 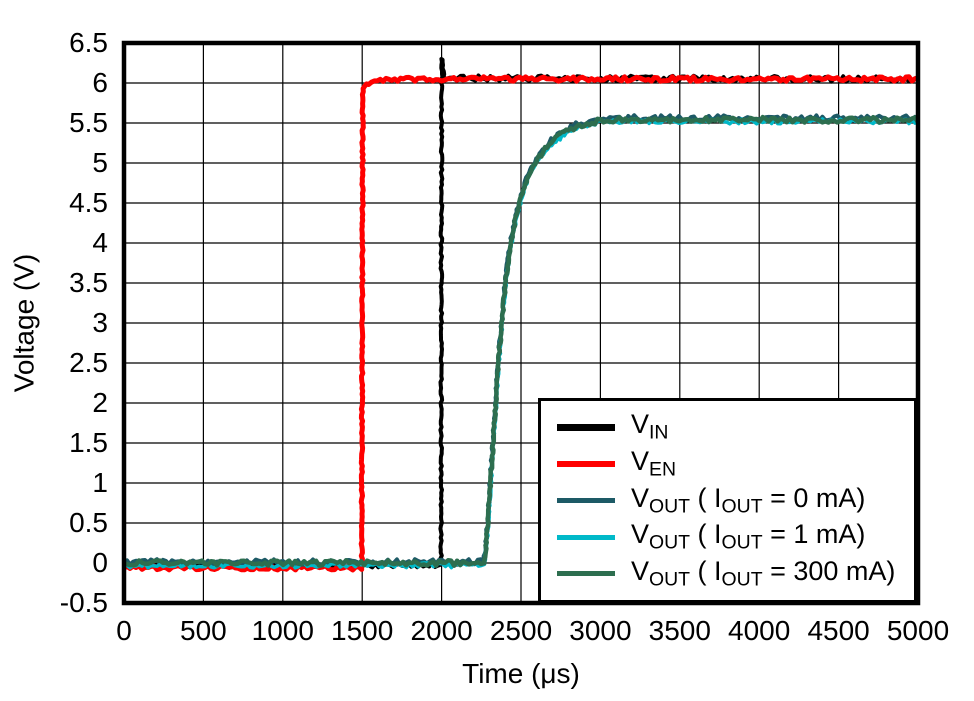 I want to click on x-tick-label: 2500, so click(x=521, y=630).